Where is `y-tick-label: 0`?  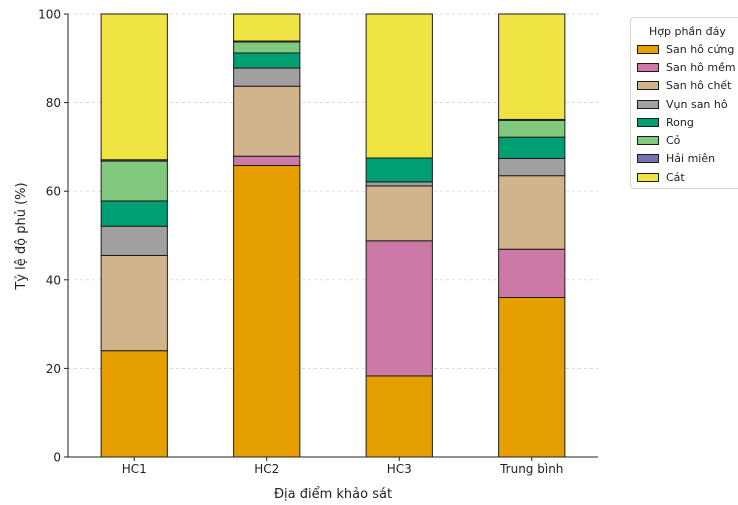
y-tick-label: 0 is located at coordinates (57, 458).